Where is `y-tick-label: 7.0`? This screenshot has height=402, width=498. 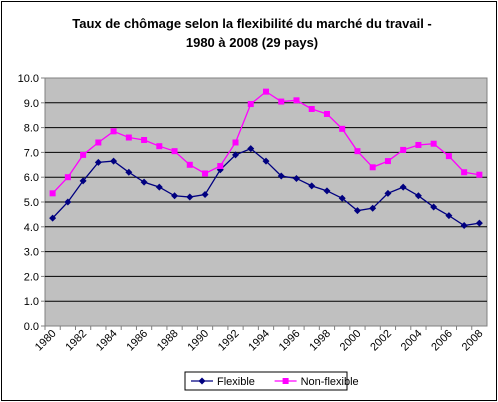
y-tick-label: 7.0 is located at coordinates (31, 153).